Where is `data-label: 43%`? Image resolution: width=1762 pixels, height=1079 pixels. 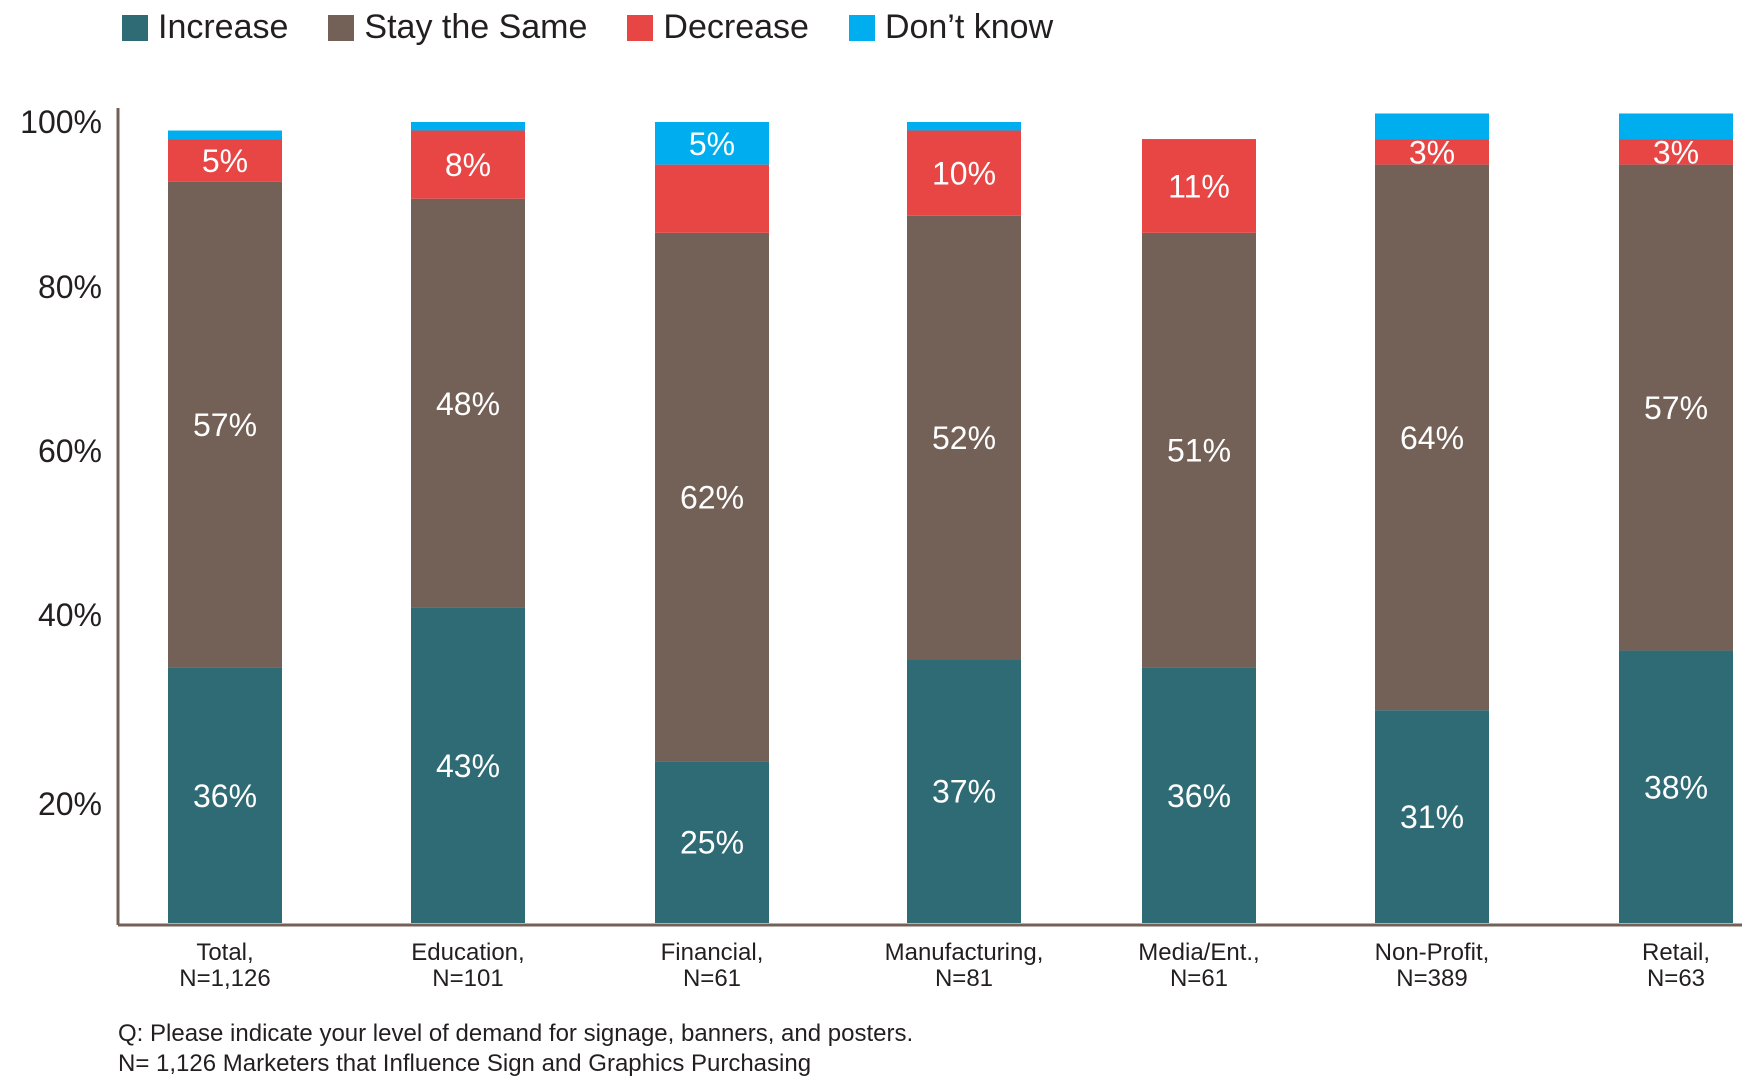 data-label: 43% is located at coordinates (468, 766).